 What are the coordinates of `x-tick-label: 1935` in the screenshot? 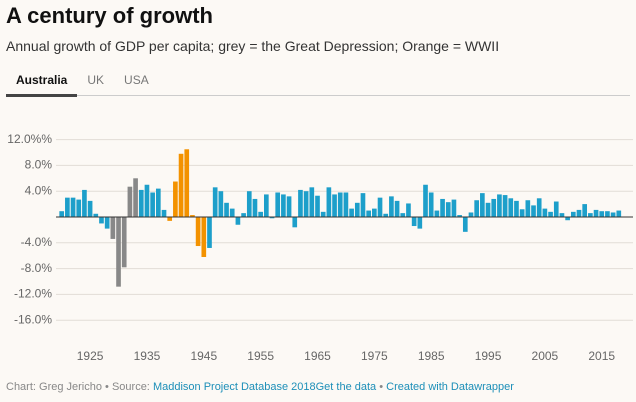 It's located at (147, 356).